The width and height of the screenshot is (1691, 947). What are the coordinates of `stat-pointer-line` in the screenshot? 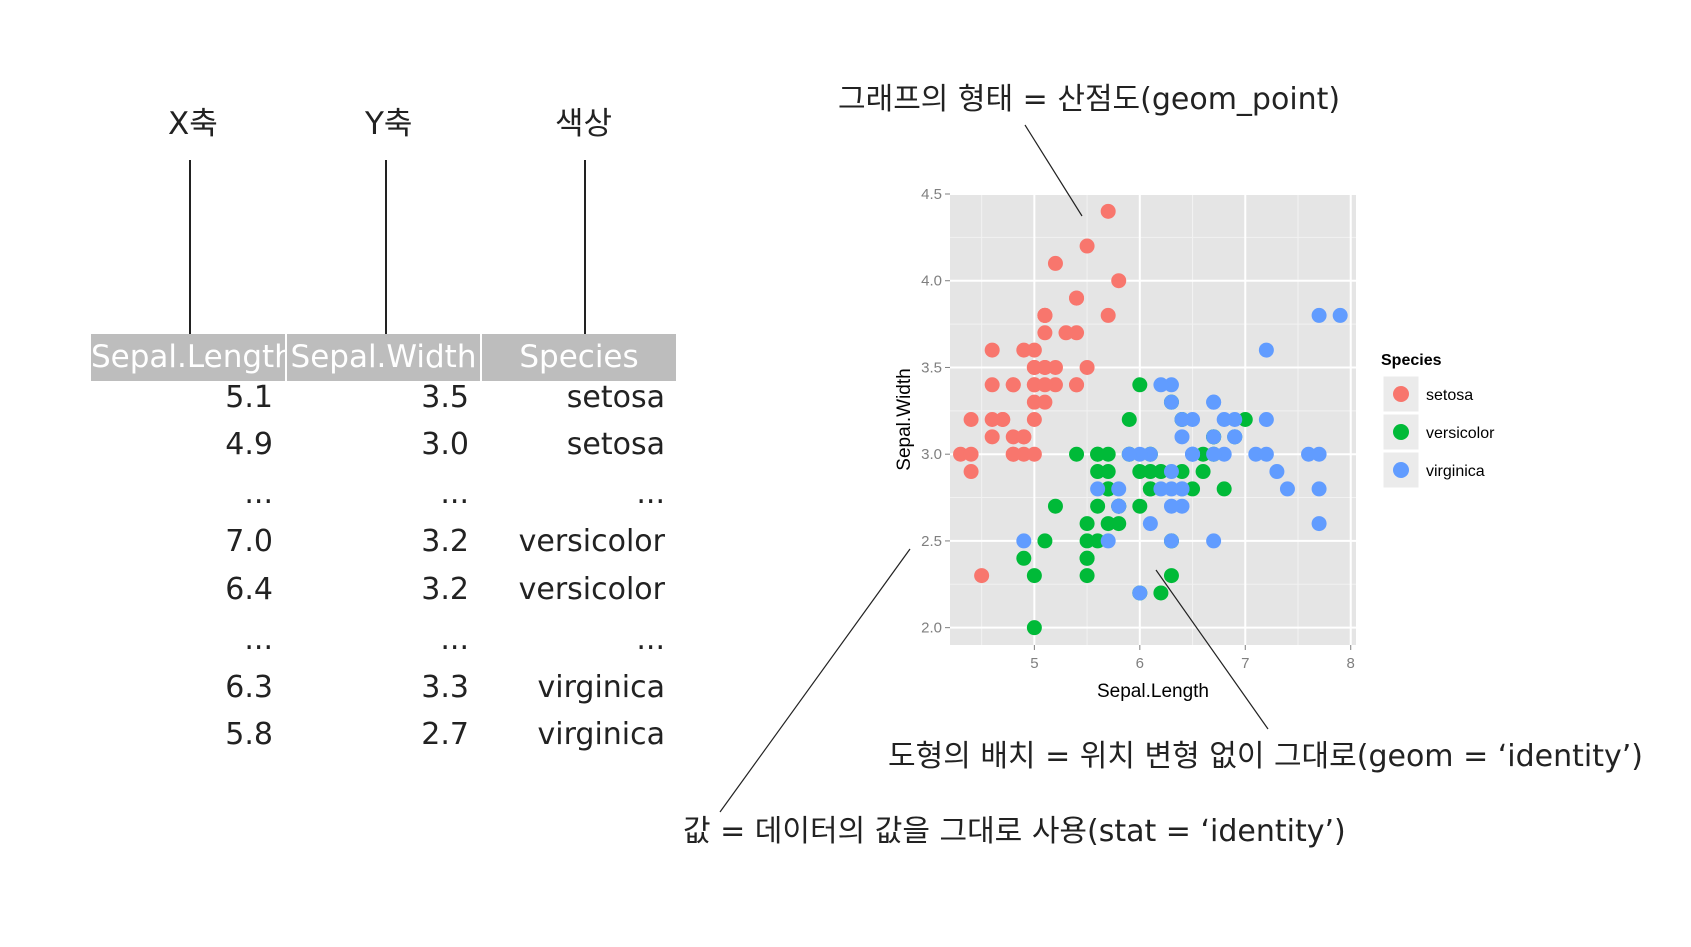 It's located at (815, 680).